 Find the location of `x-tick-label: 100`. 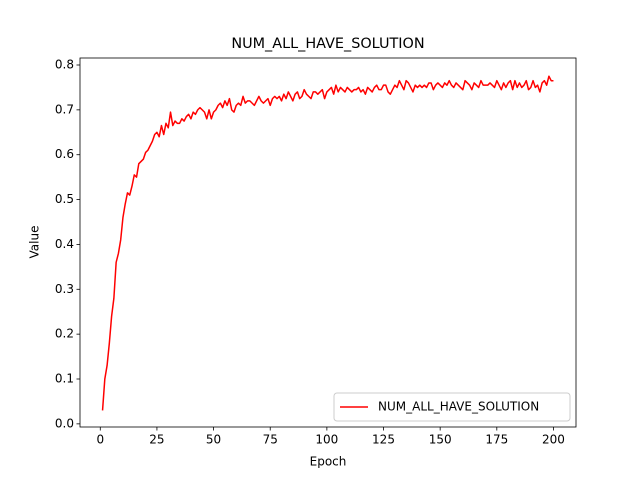

x-tick-label: 100 is located at coordinates (326, 440).